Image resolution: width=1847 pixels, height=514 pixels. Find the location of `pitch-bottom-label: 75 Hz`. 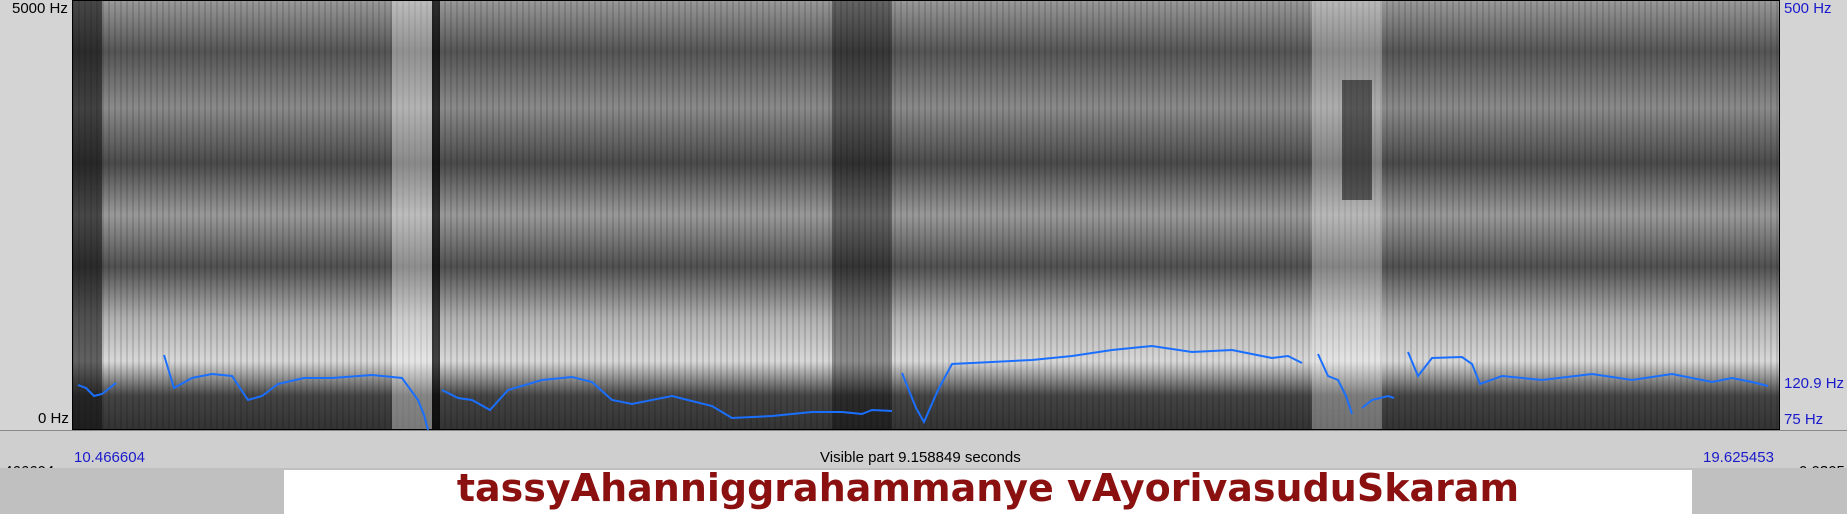

pitch-bottom-label: 75 Hz is located at coordinates (1804, 419).